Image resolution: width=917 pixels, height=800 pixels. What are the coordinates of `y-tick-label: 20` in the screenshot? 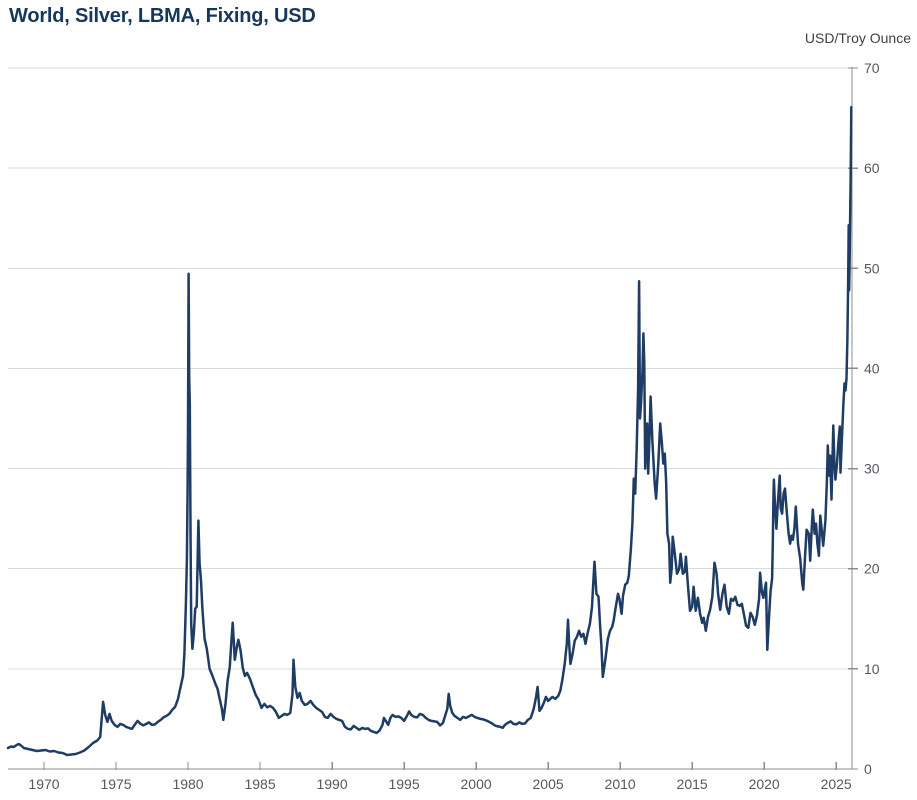 It's located at (872, 569).